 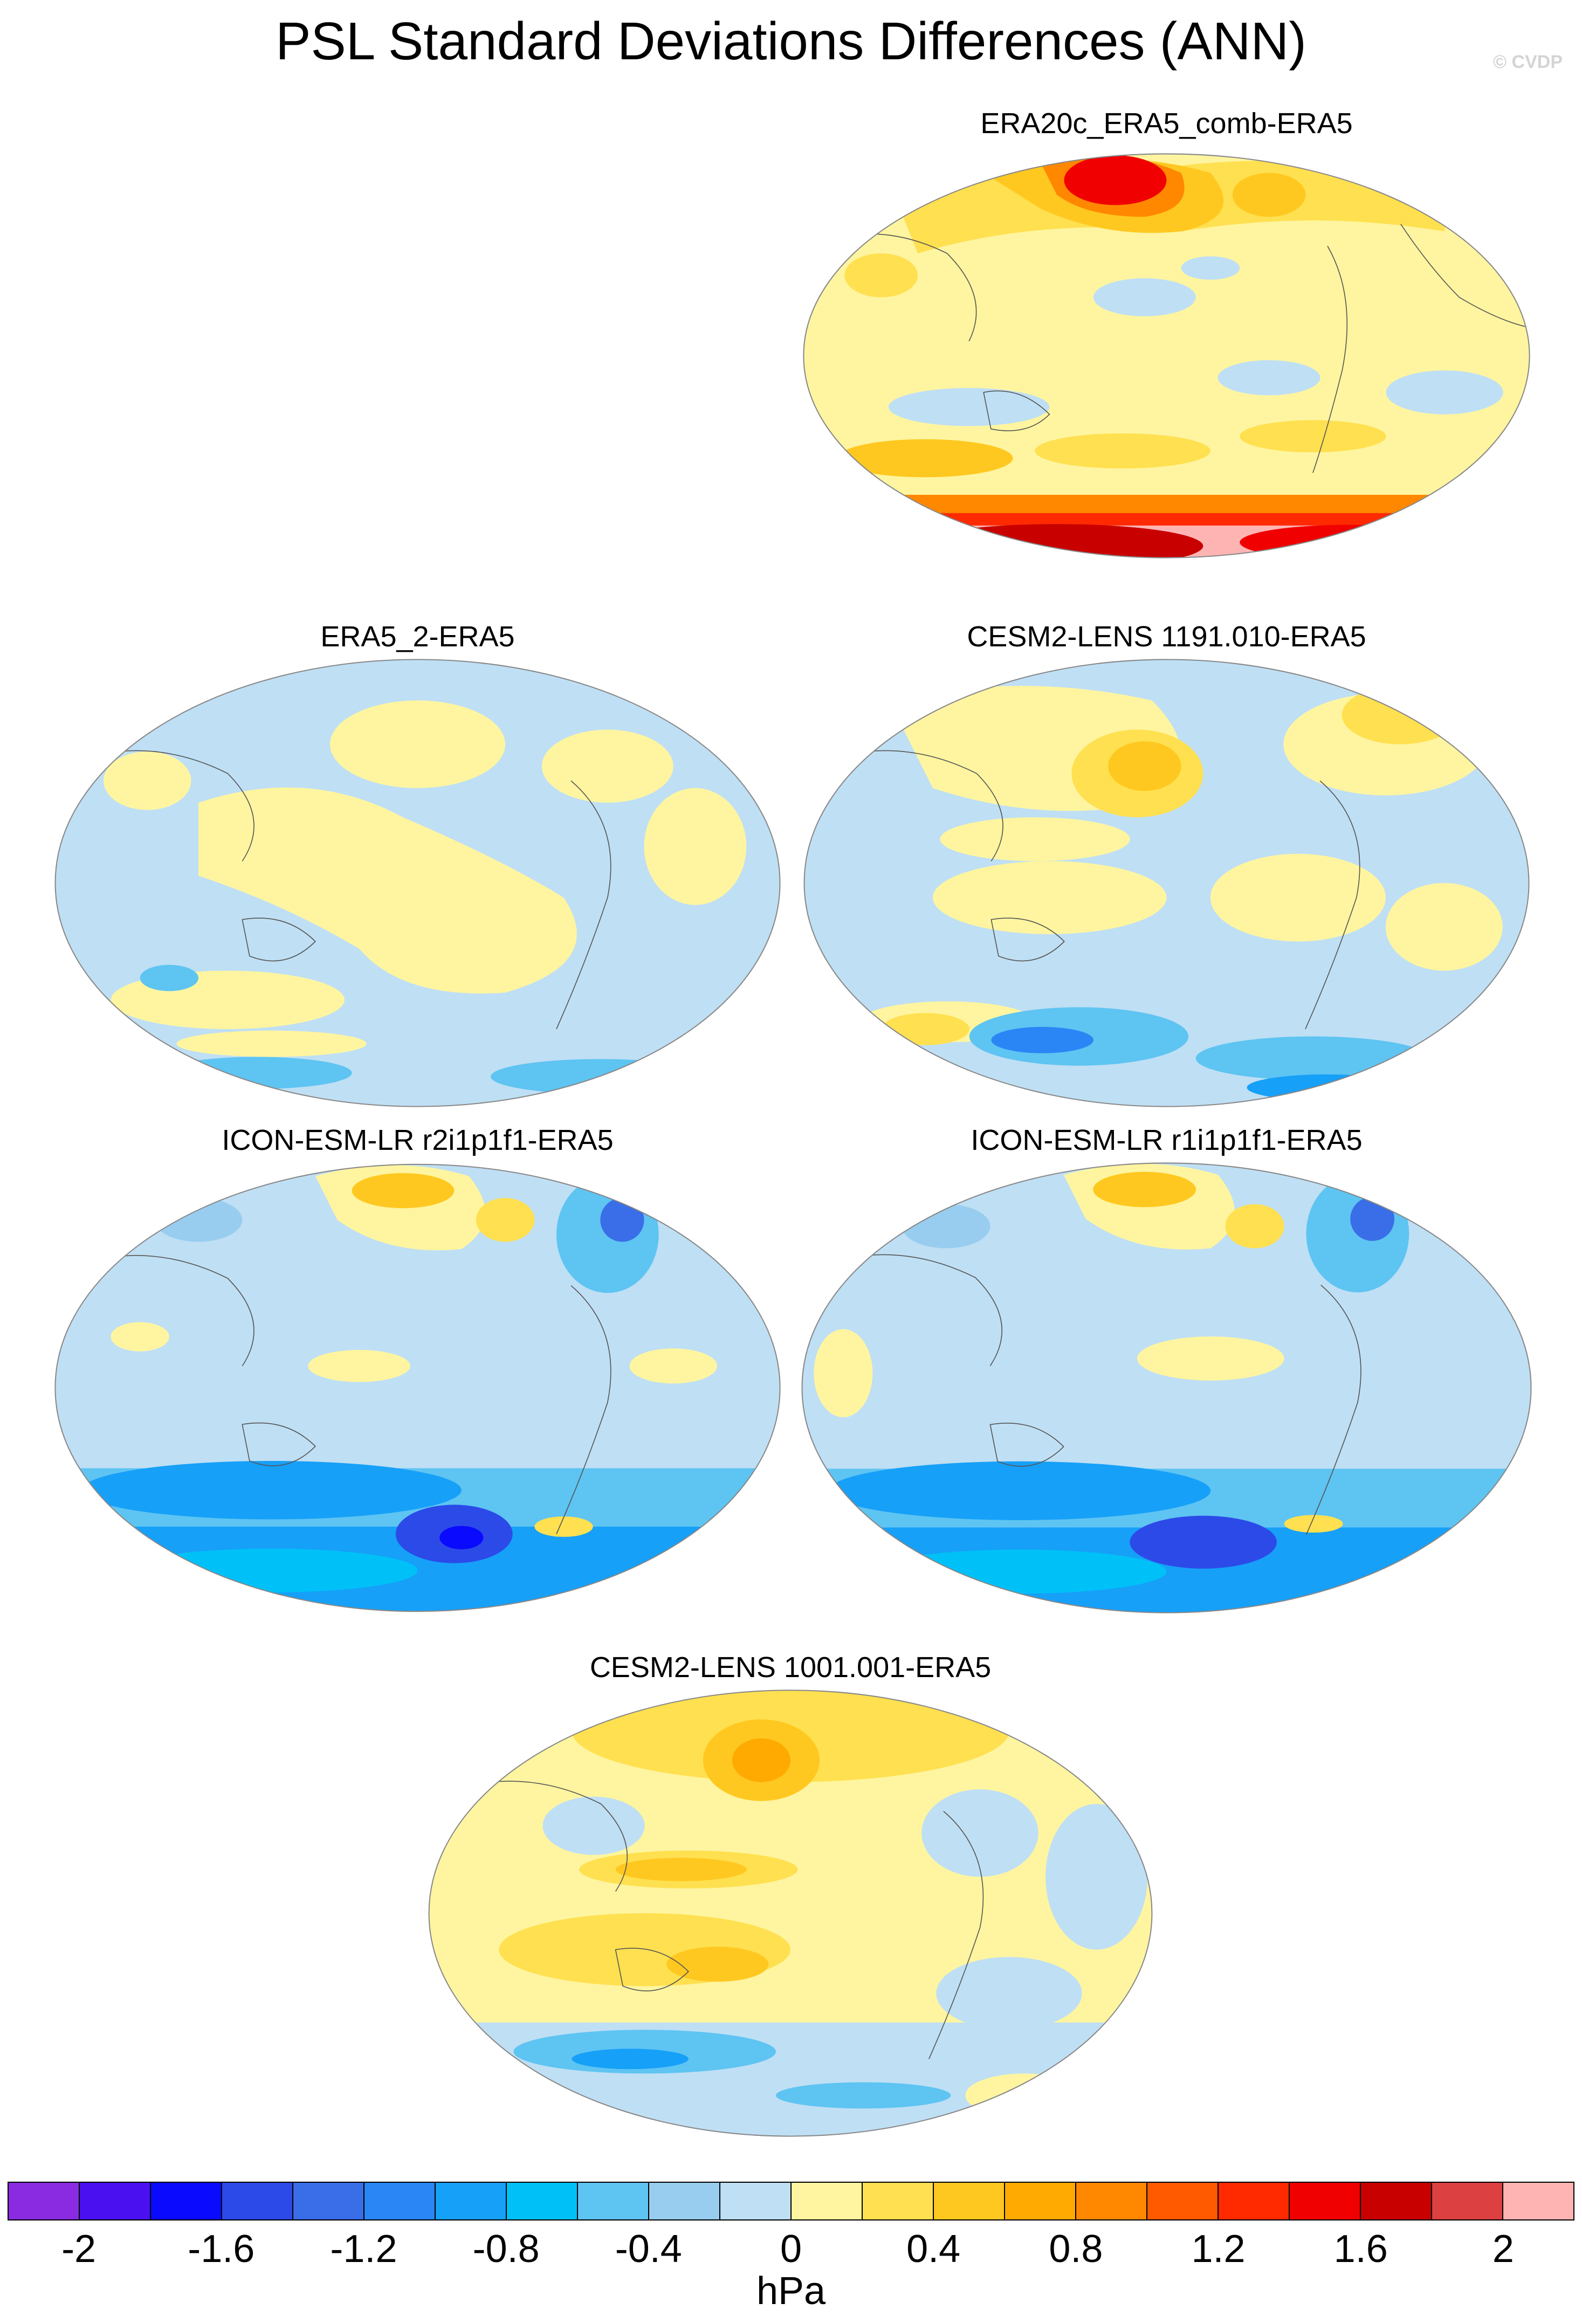 I want to click on colorbar-units-label: hPa, so click(x=791, y=2291).